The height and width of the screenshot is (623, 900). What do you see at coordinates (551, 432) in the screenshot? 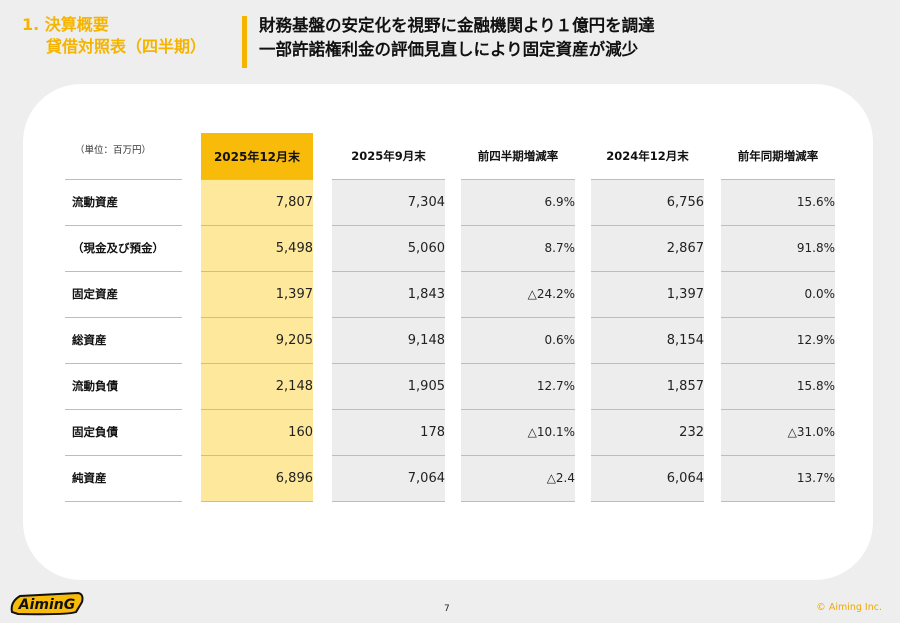
I see `table-cell: △10.1%` at bounding box center [551, 432].